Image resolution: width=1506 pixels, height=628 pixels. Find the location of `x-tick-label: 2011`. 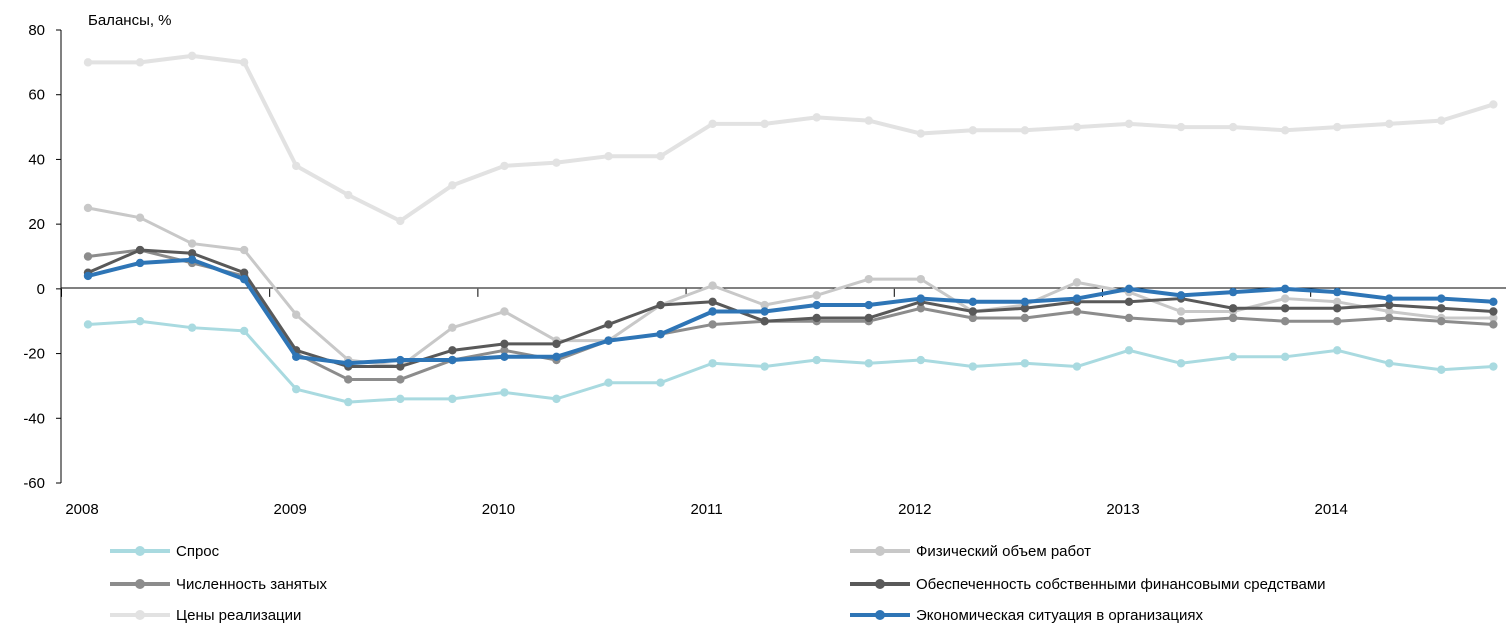

x-tick-label: 2011 is located at coordinates (706, 509).